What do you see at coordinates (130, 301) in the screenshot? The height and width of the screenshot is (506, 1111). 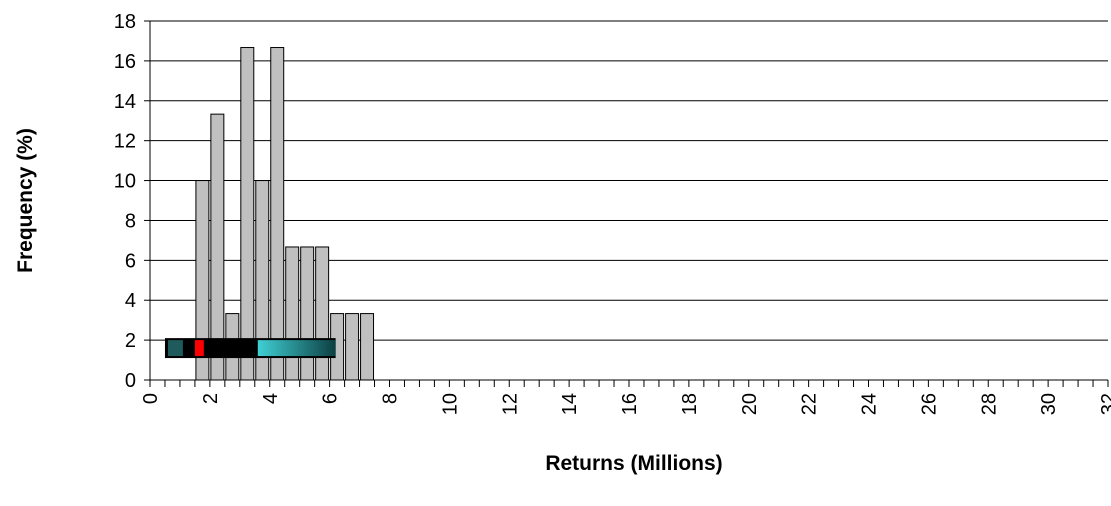 I see `y-tick-label: 4` at bounding box center [130, 301].